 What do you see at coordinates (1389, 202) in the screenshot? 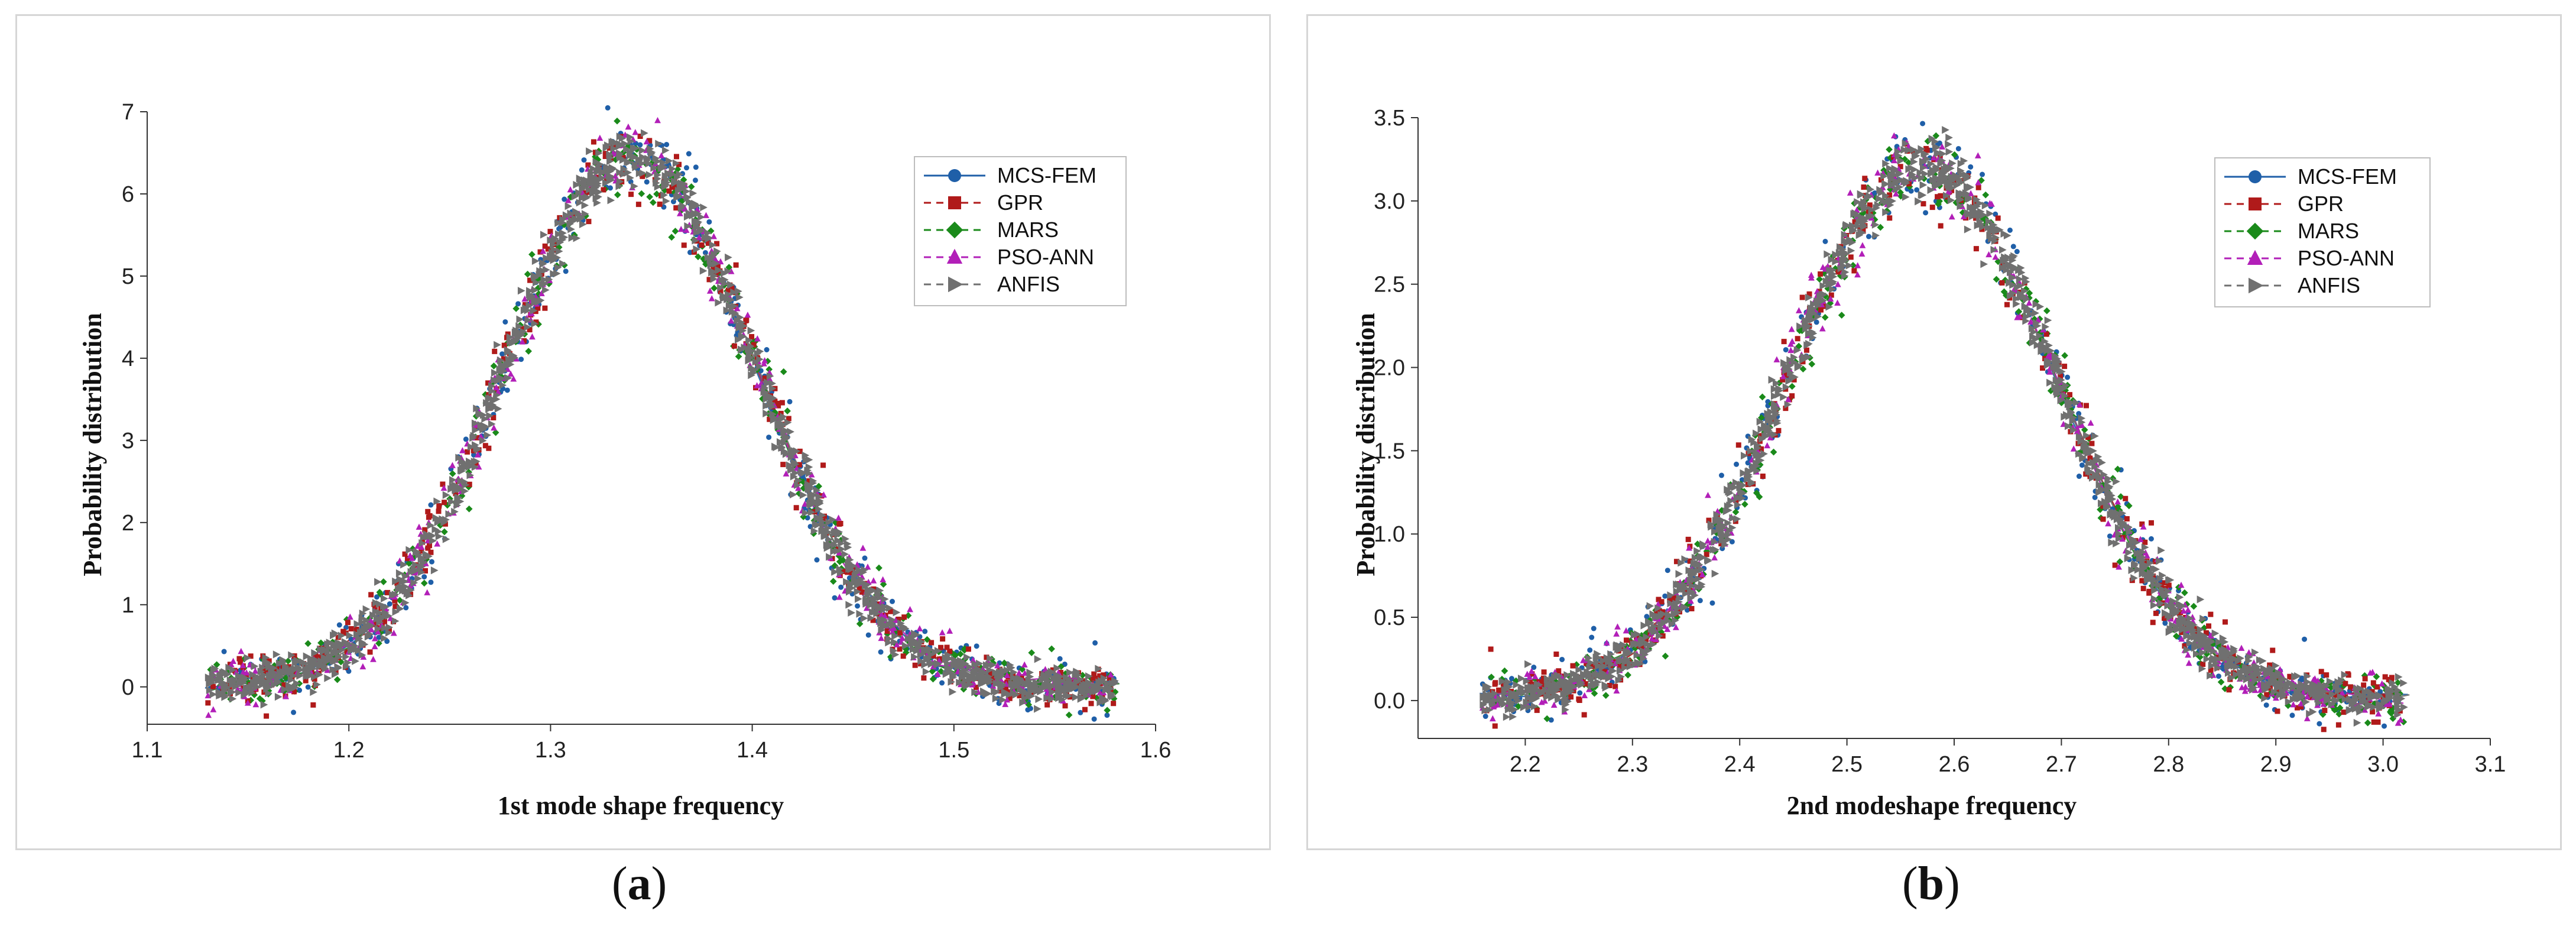
I see `y-tick-label: 3.0` at bounding box center [1389, 202].